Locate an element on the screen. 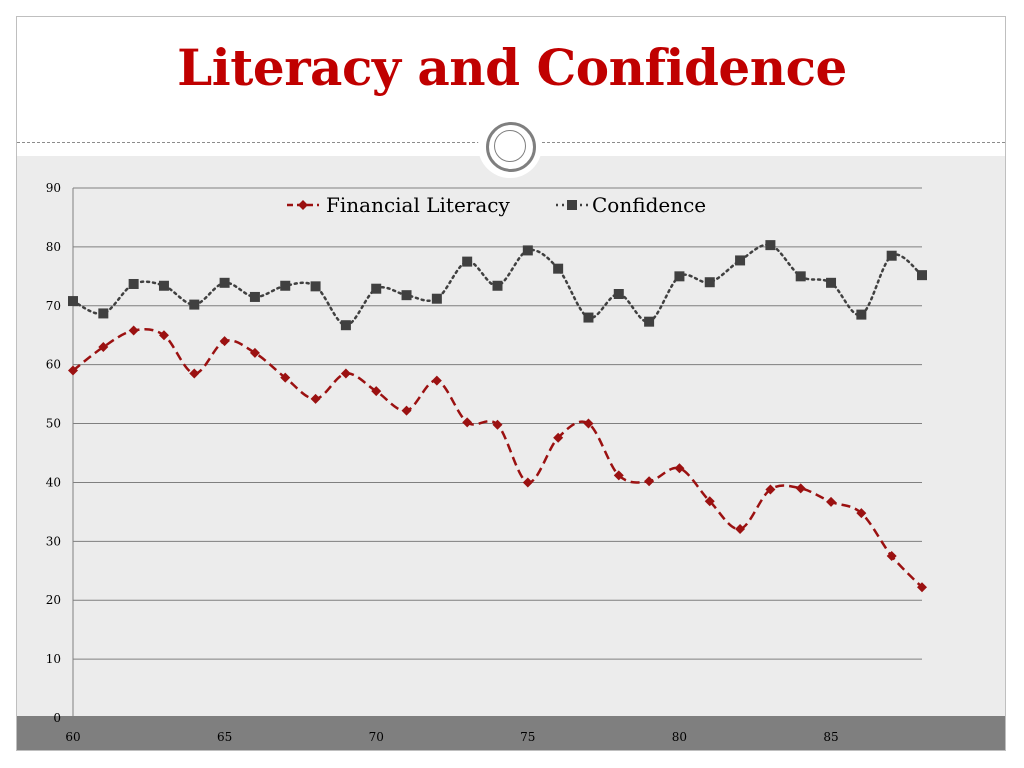 The width and height of the screenshot is (1024, 768). x-axis-ticks: 60 65 70 75 80 85 is located at coordinates (451, 737).